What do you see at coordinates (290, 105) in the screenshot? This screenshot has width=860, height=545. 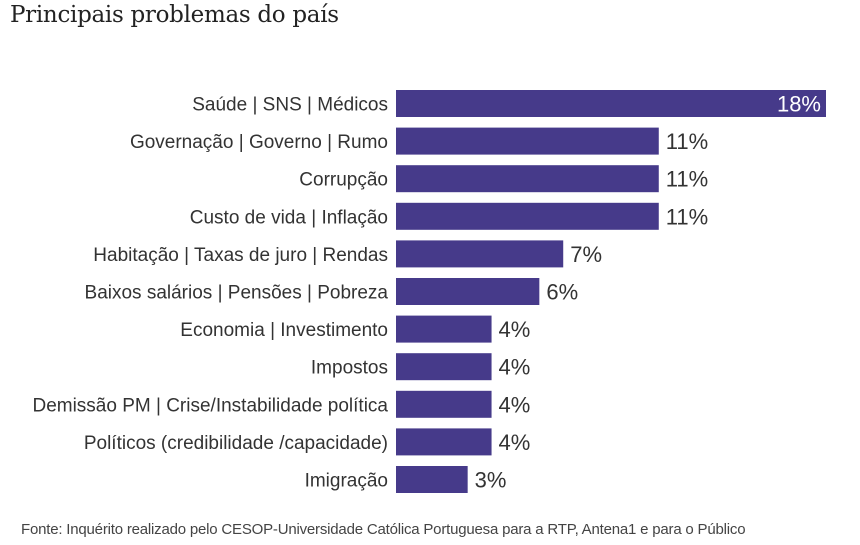 I see `category-label: Saúde | SNS | Médicos` at bounding box center [290, 105].